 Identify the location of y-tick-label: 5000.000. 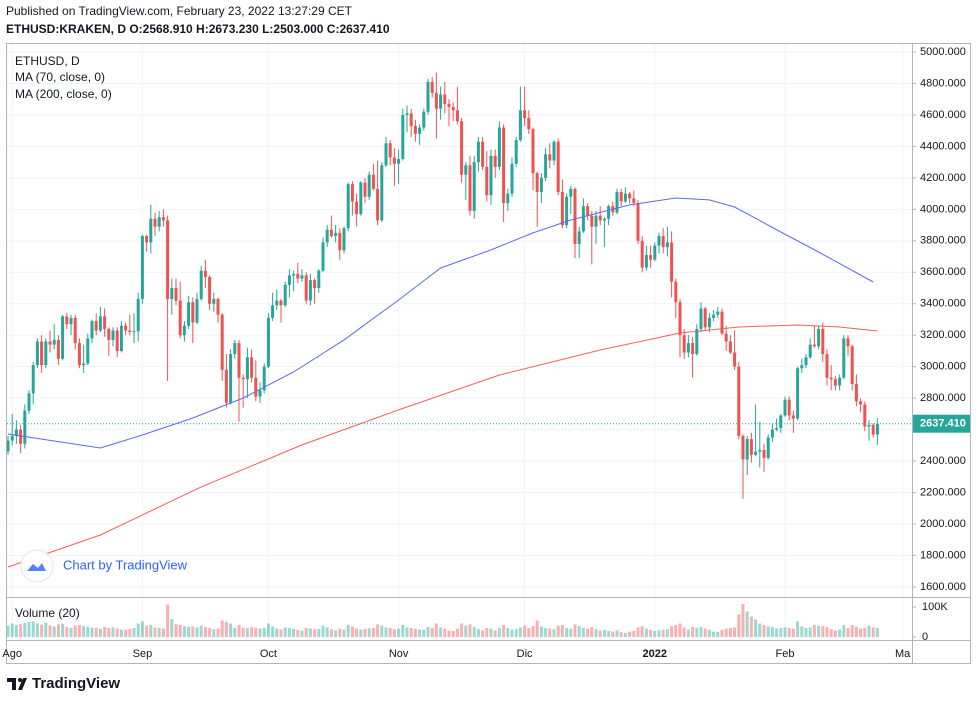
(943, 52).